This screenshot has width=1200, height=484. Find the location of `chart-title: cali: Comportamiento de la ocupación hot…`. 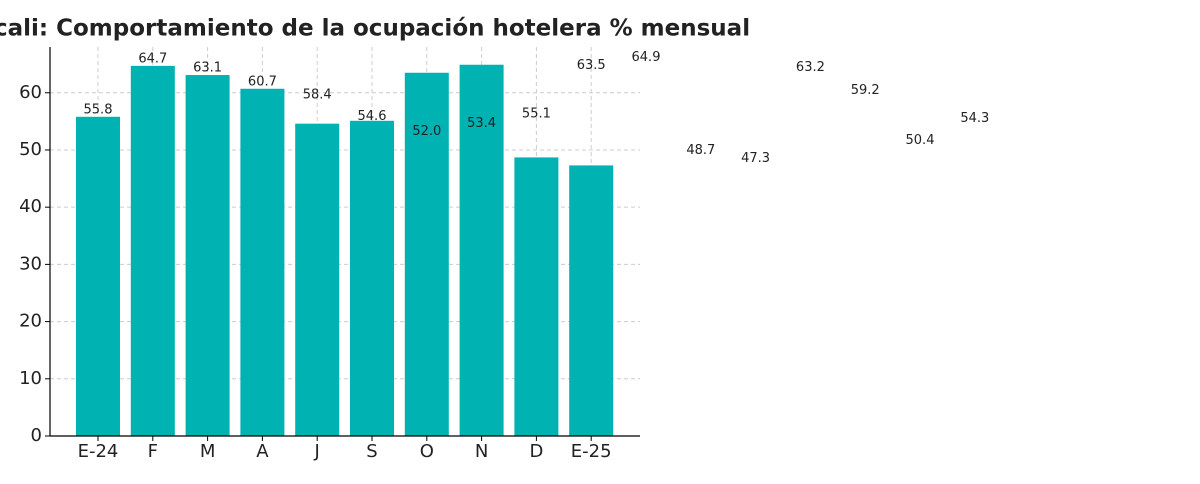

chart-title: cali: Comportamiento de la ocupación hot… is located at coordinates (375, 29).